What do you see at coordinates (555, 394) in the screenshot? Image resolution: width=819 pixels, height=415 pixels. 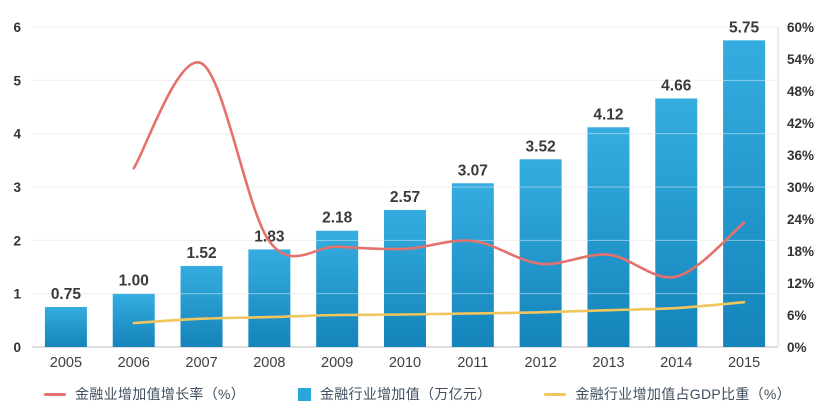 I see `gdp-share-line-marker-icon` at bounding box center [555, 394].